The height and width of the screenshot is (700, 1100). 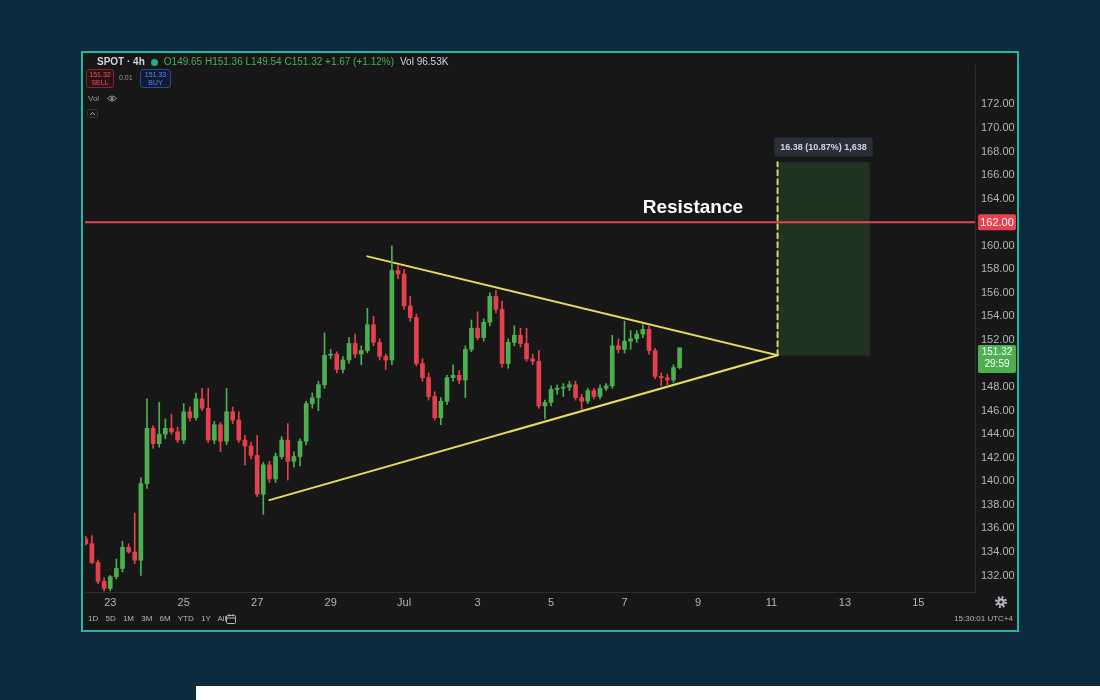 I want to click on data-label: 16.38 (10.87%) 1,638, so click(x=823, y=146).